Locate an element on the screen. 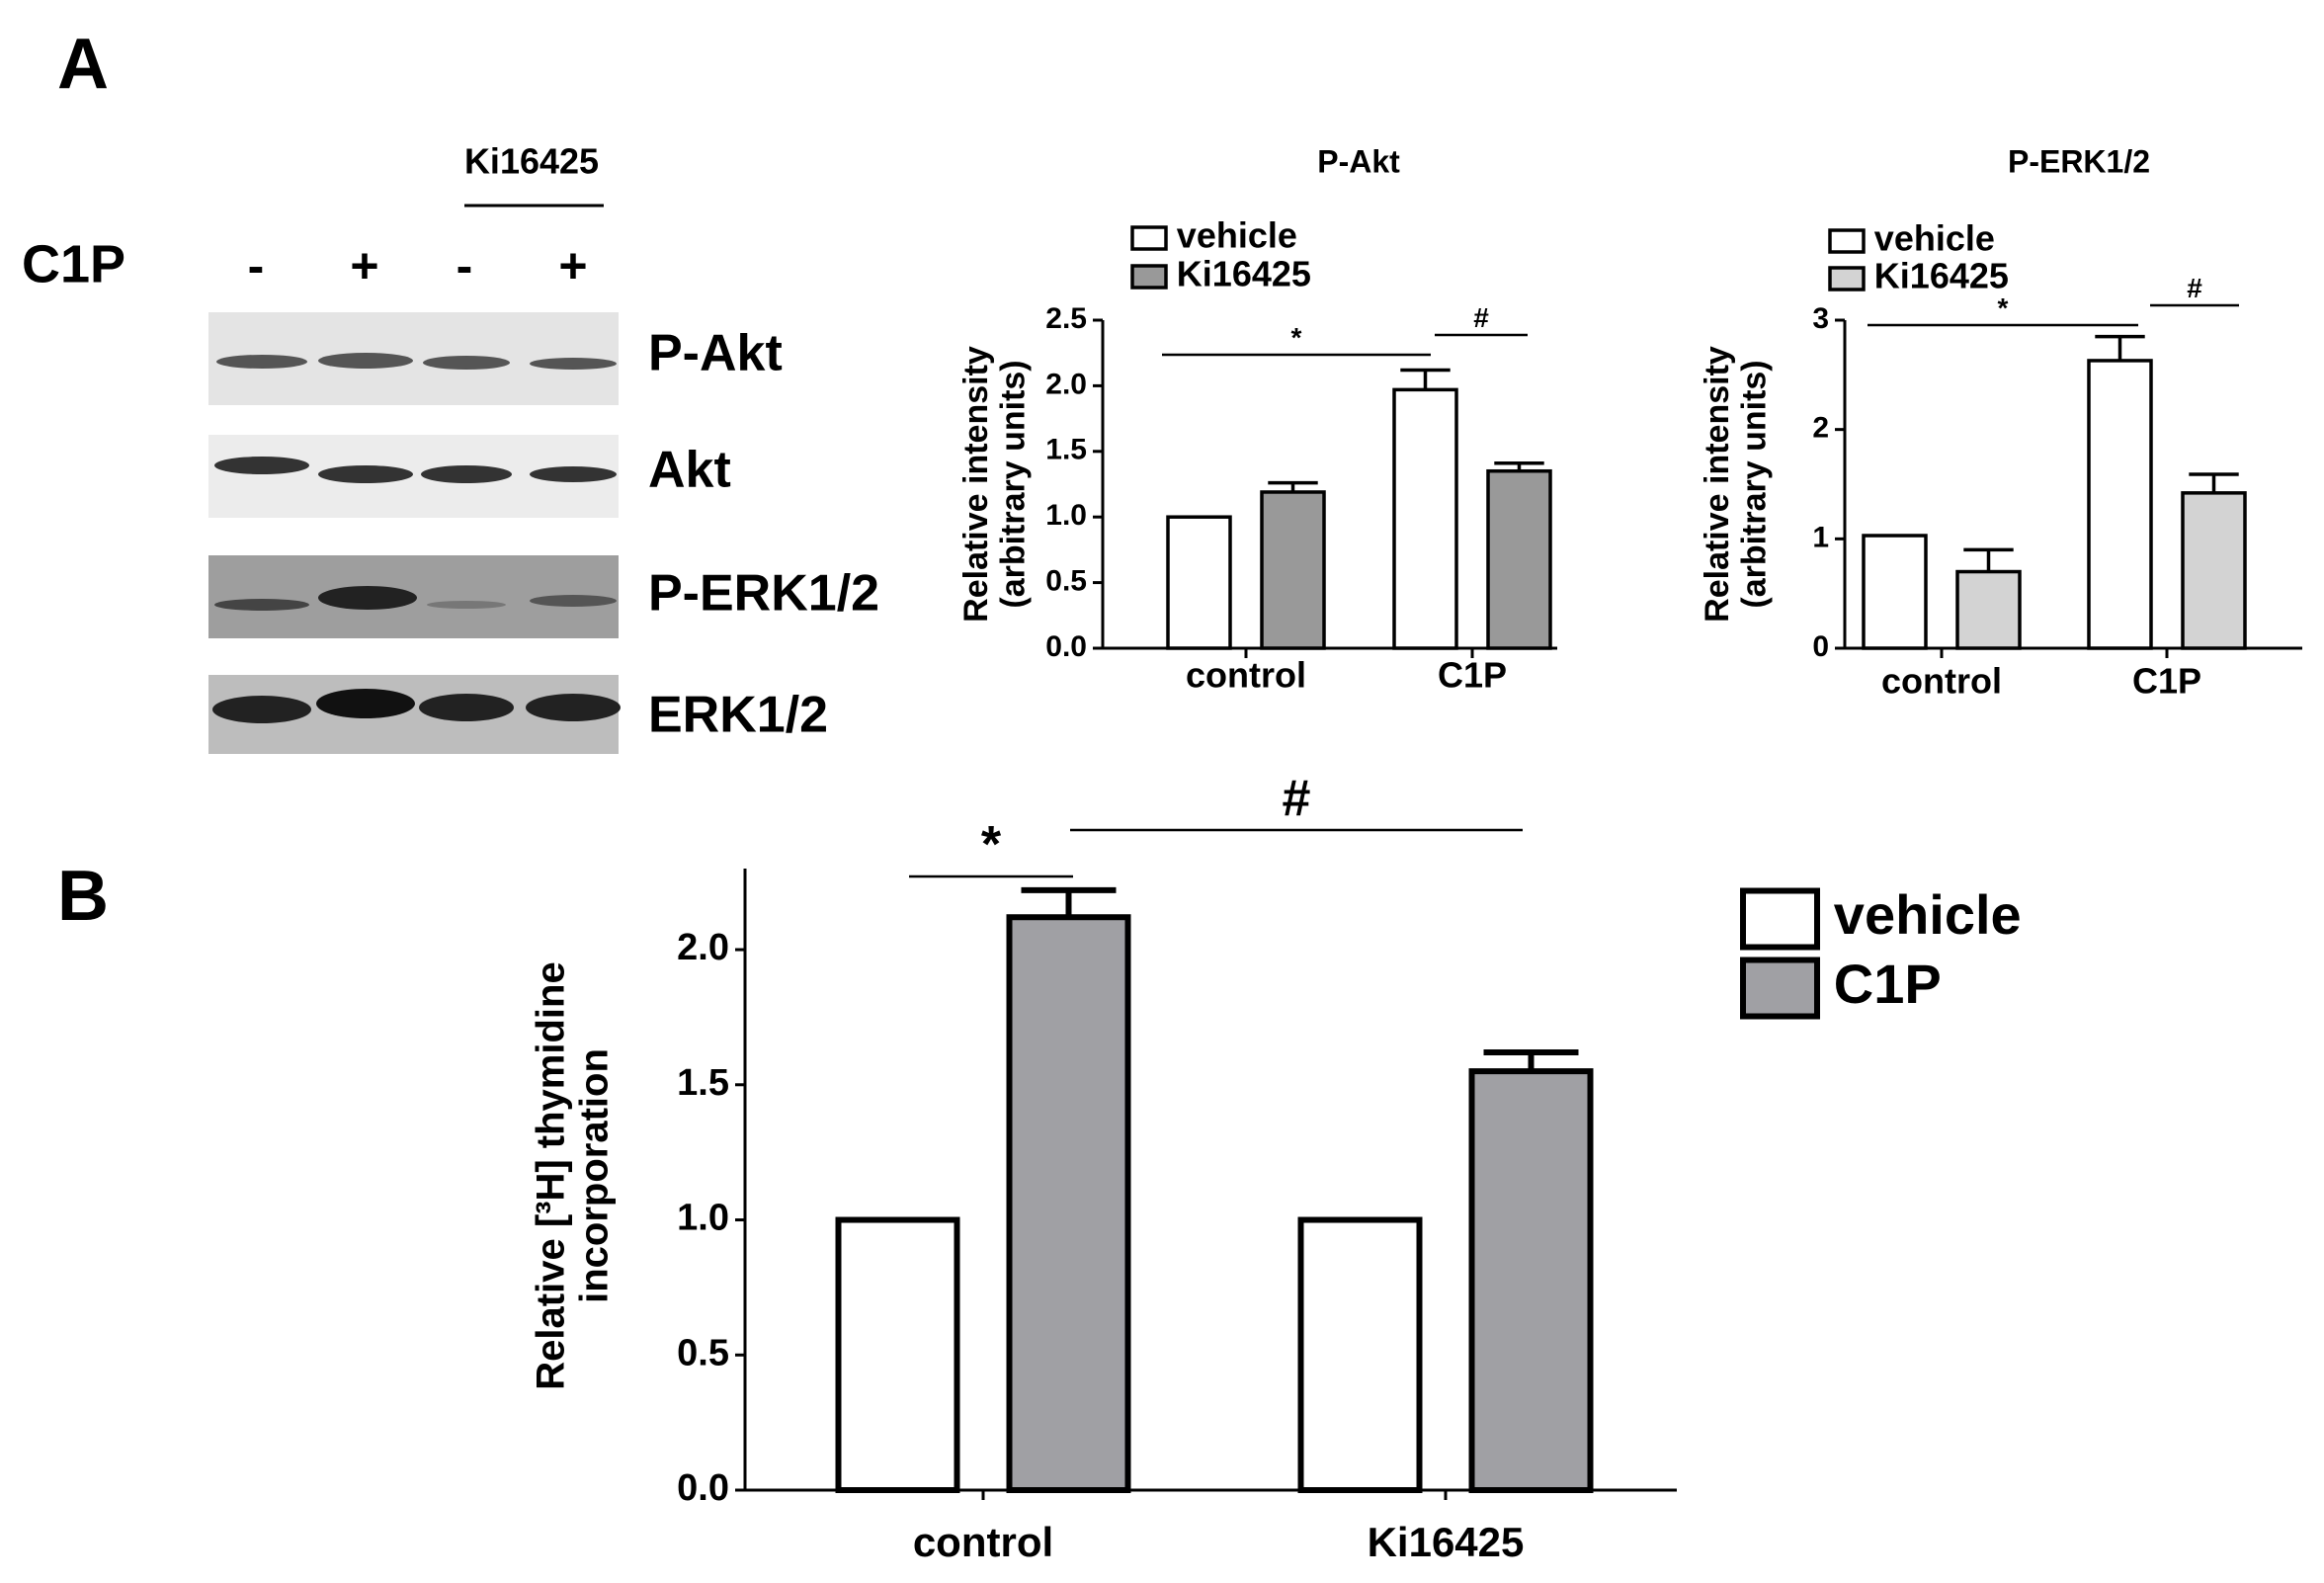 This screenshot has width=2324, height=1583. chart-title: P-ERK1/2 is located at coordinates (2079, 161).